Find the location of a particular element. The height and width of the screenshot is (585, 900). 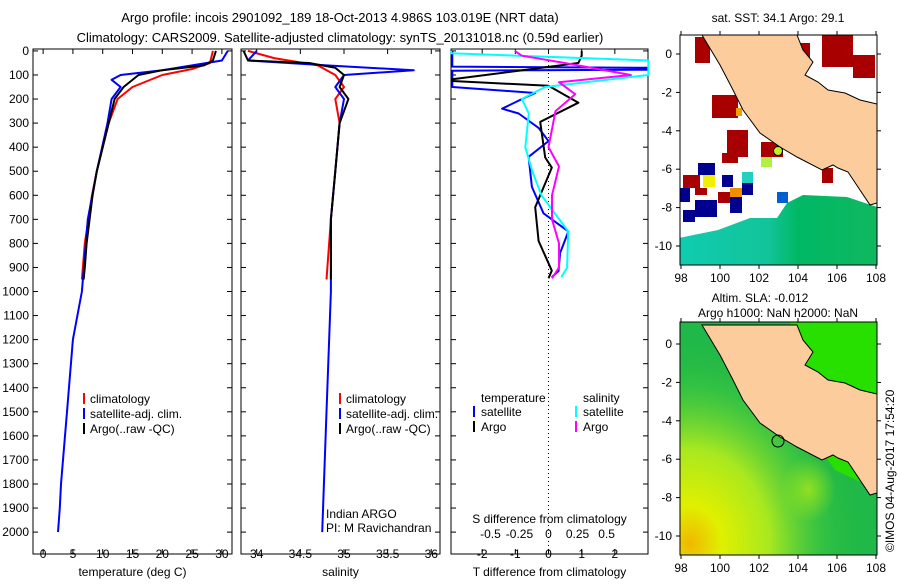

lat-tick-label: -10 is located at coordinates (664, 246).